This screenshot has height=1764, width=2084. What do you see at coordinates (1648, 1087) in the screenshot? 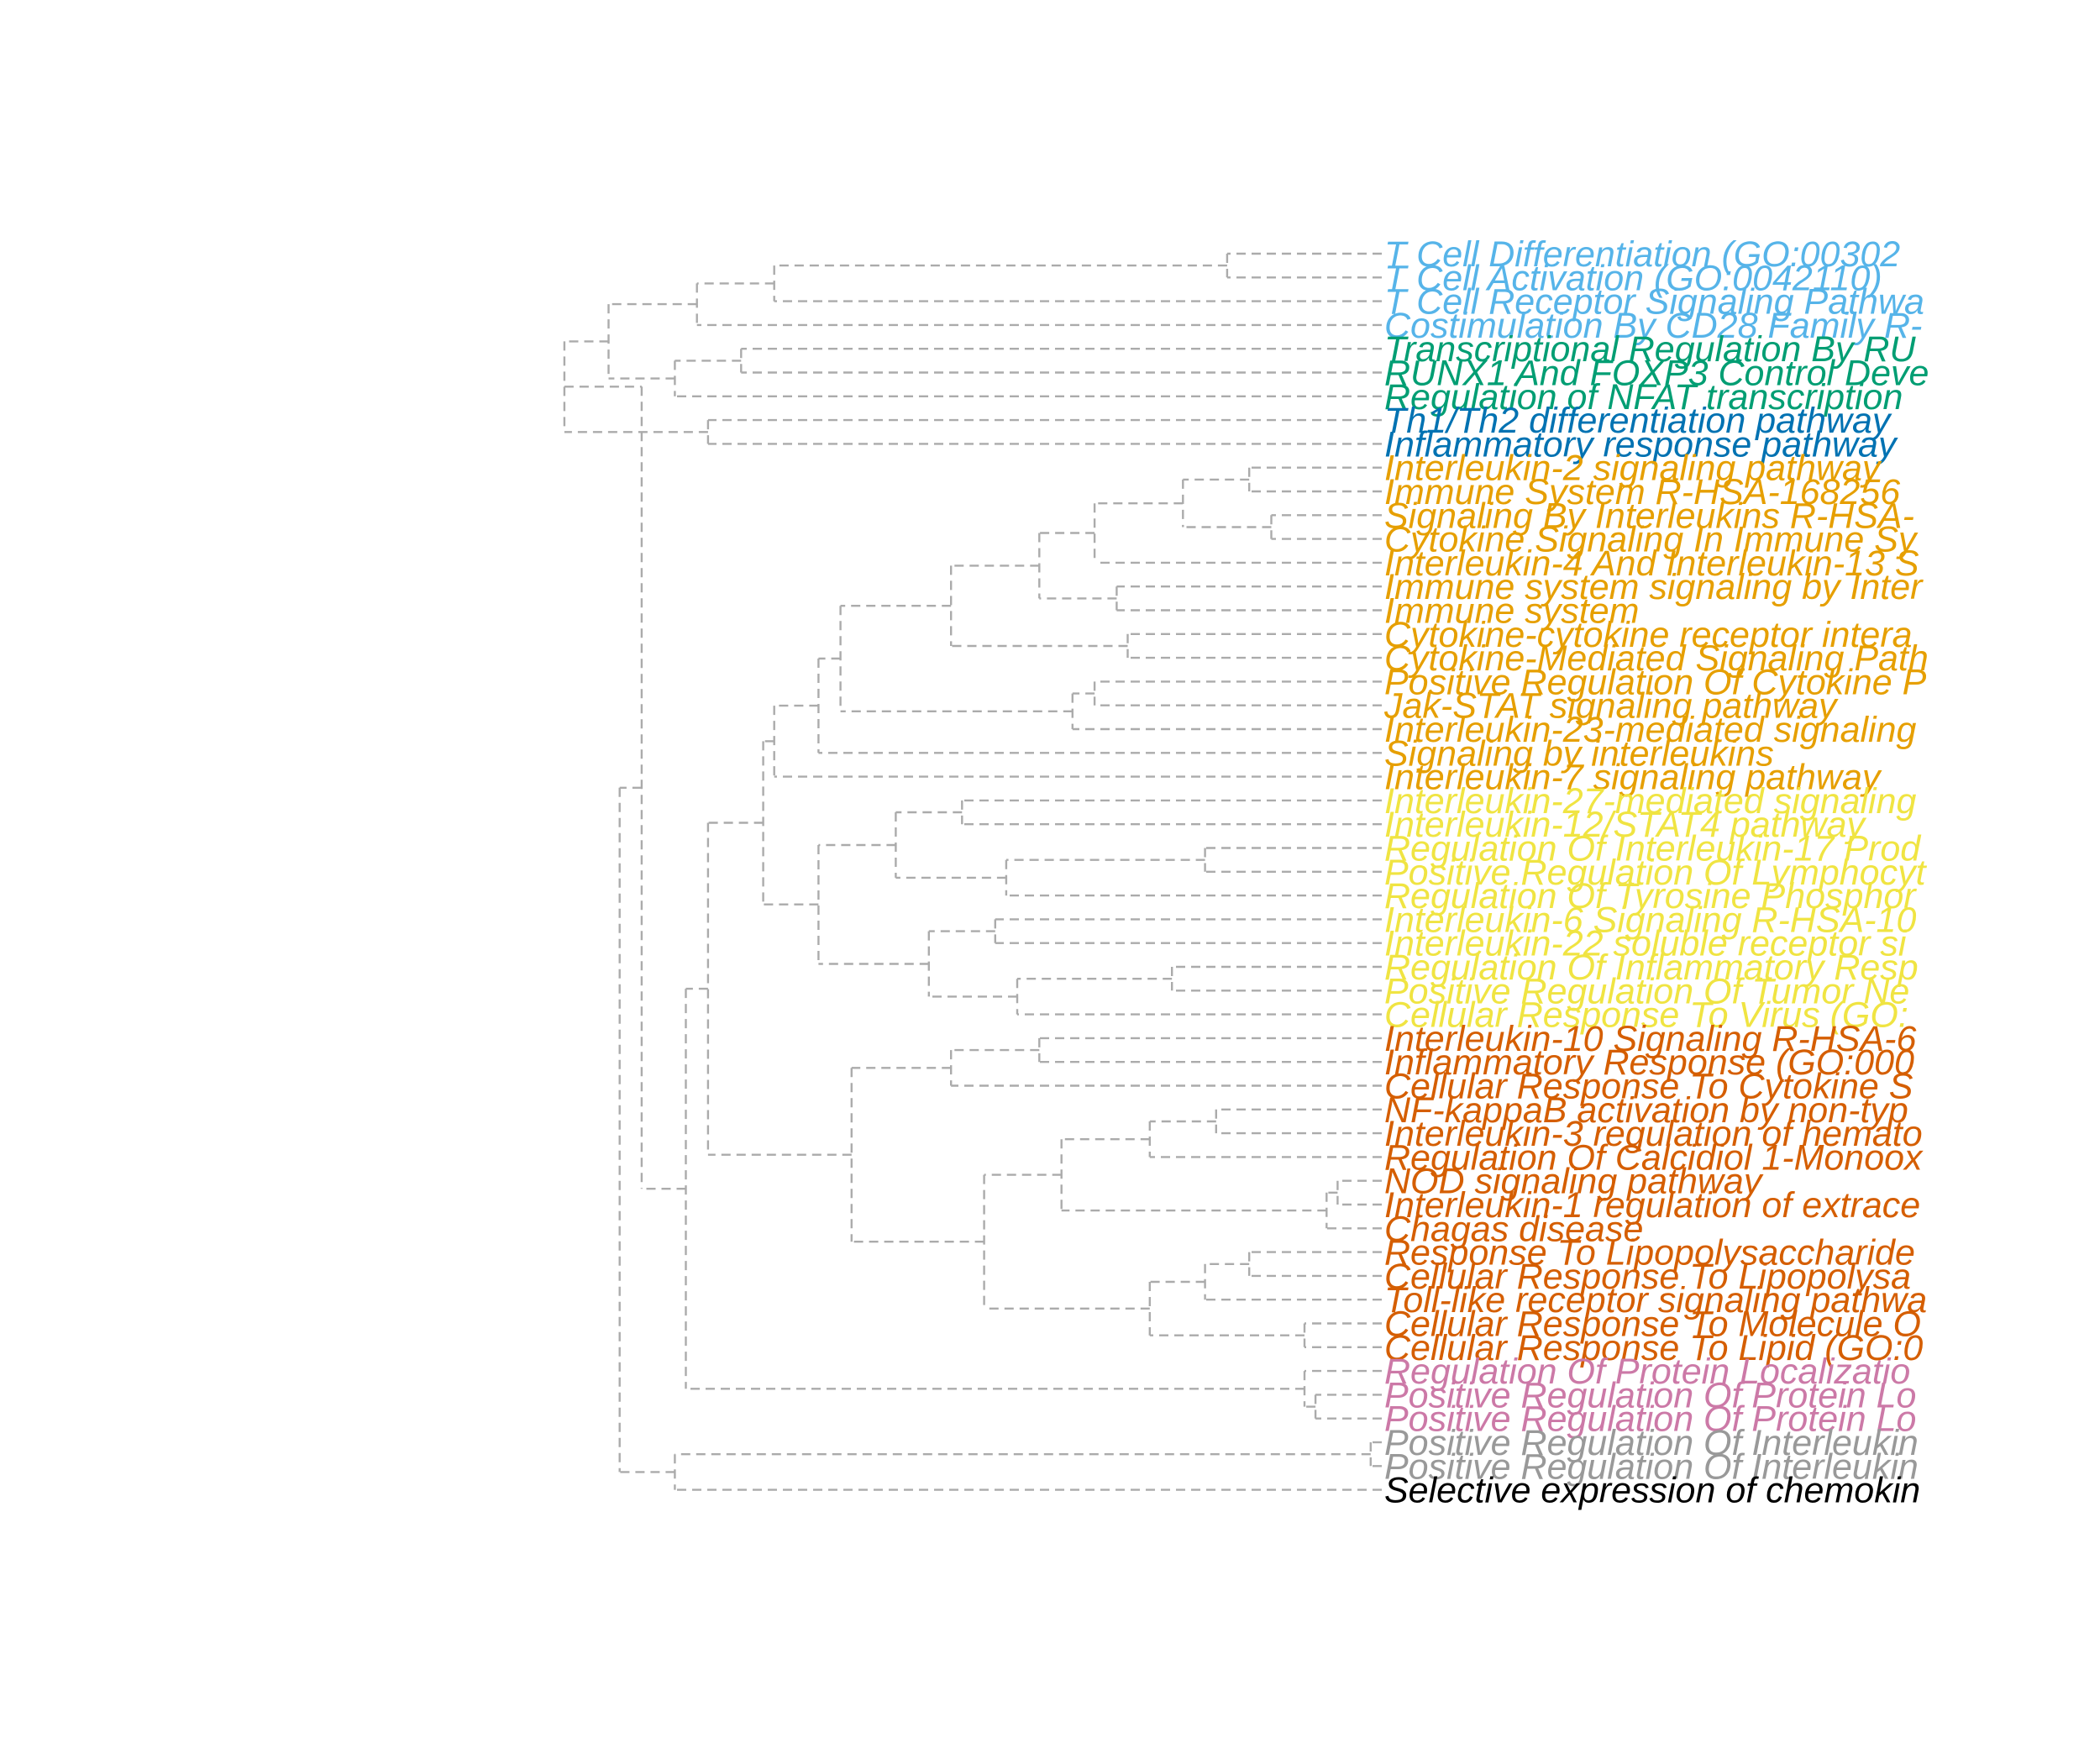
I see `leaf-label: Cellular Response To Cytokine S` at bounding box center [1648, 1087].